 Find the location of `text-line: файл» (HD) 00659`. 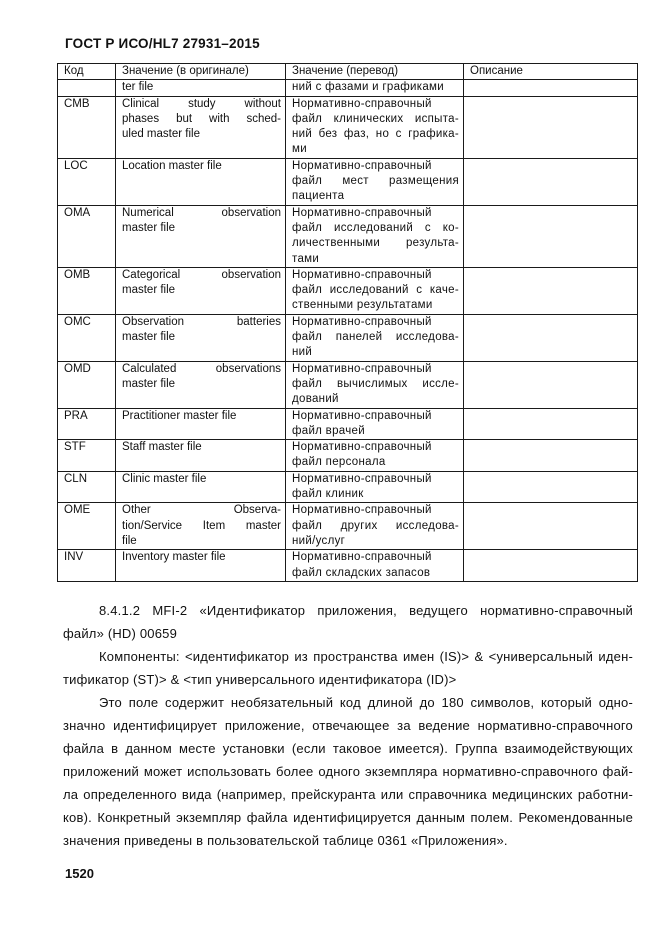

text-line: файл» (HD) 00659 is located at coordinates (120, 633).